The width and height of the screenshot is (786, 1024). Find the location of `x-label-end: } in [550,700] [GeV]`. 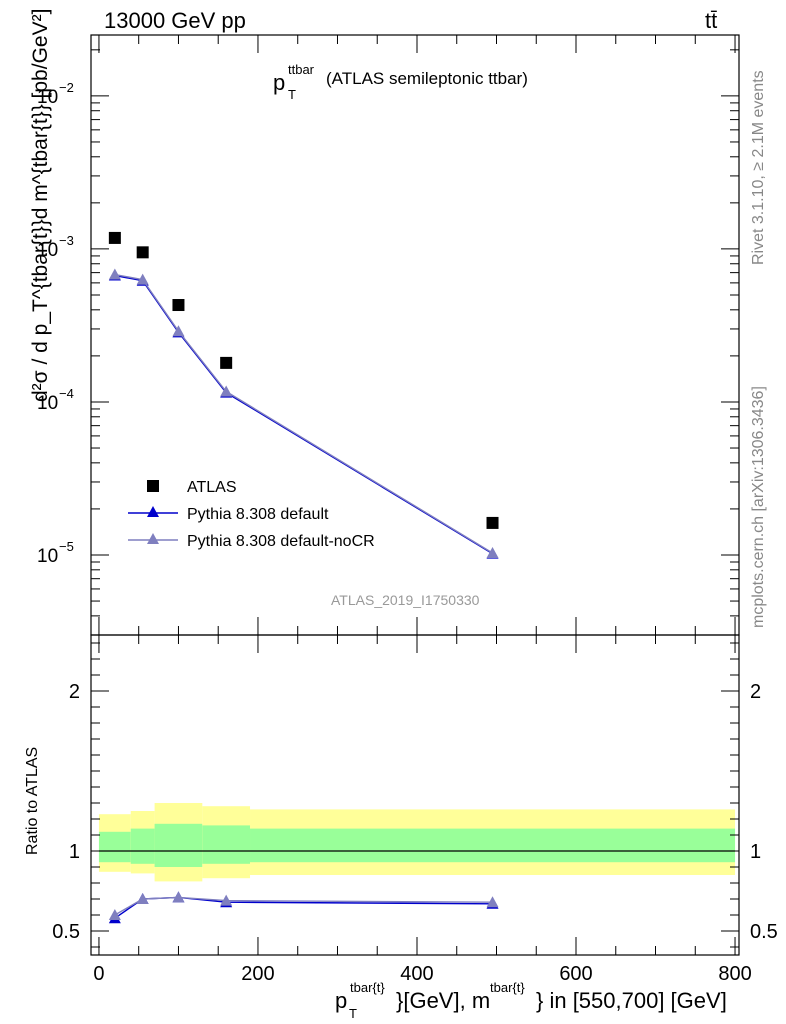

x-label-end: } in [550,700] [GeV] is located at coordinates (631, 1000).